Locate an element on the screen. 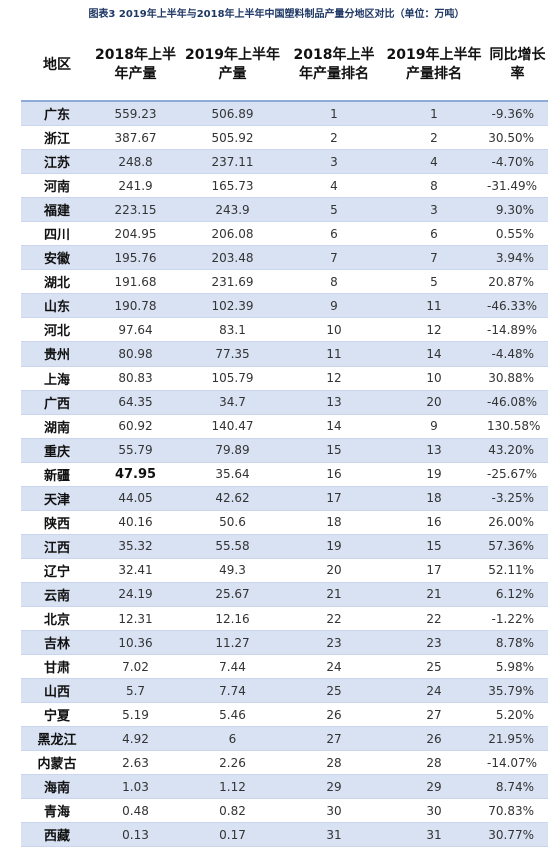  table-row: 吉林 10.36 11.27 23 23 8.78% is located at coordinates (284, 643).